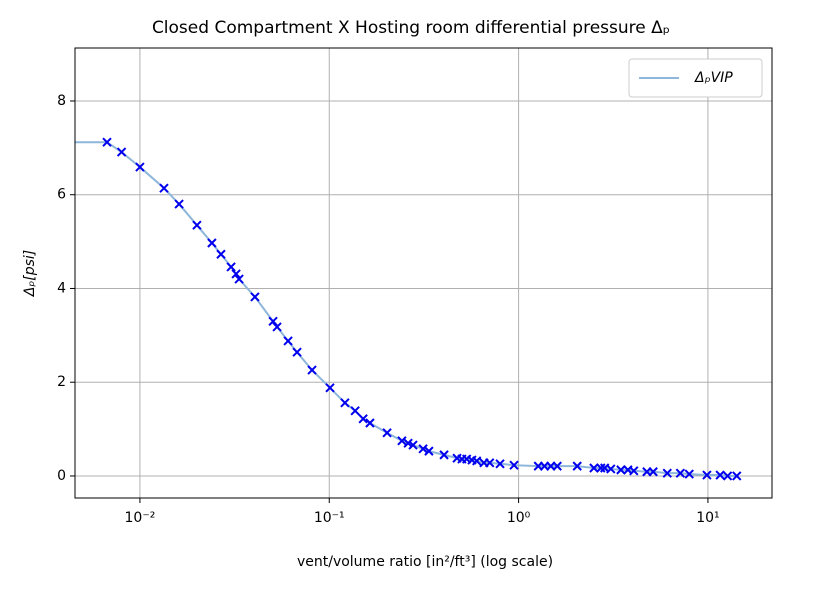 This screenshot has width=822, height=590. Describe the element at coordinates (61, 476) in the screenshot. I see `y-tick-label: 0` at that location.